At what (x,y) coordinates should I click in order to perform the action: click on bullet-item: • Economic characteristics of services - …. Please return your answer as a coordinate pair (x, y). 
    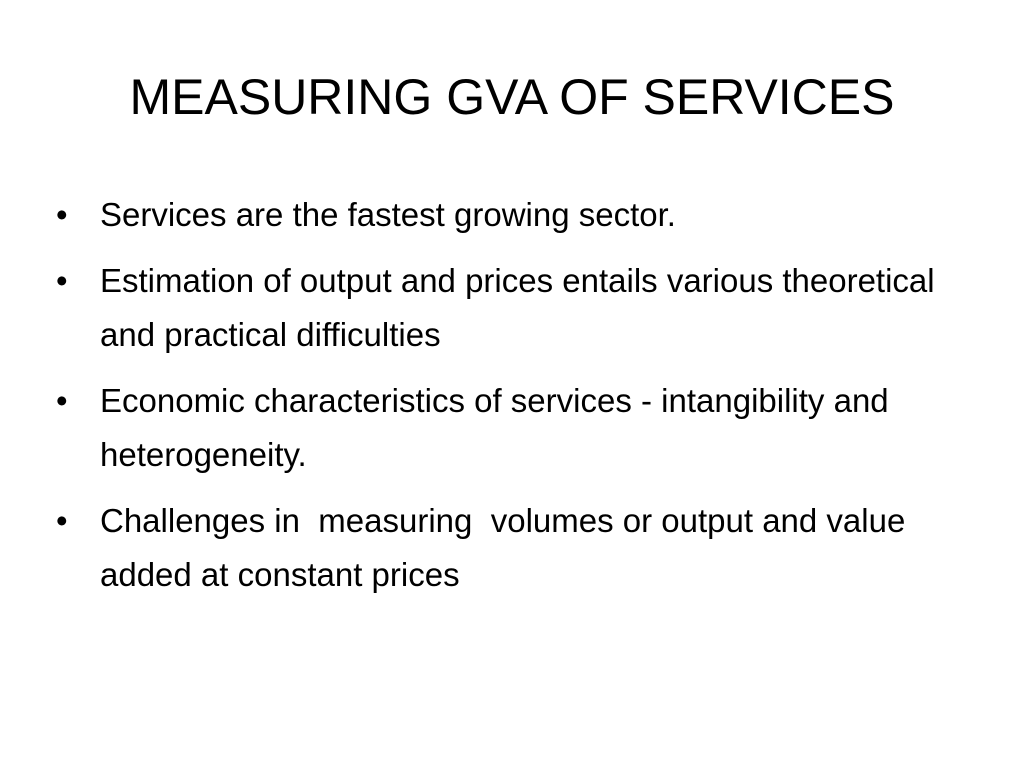
    Looking at the image, I should click on (526, 428).